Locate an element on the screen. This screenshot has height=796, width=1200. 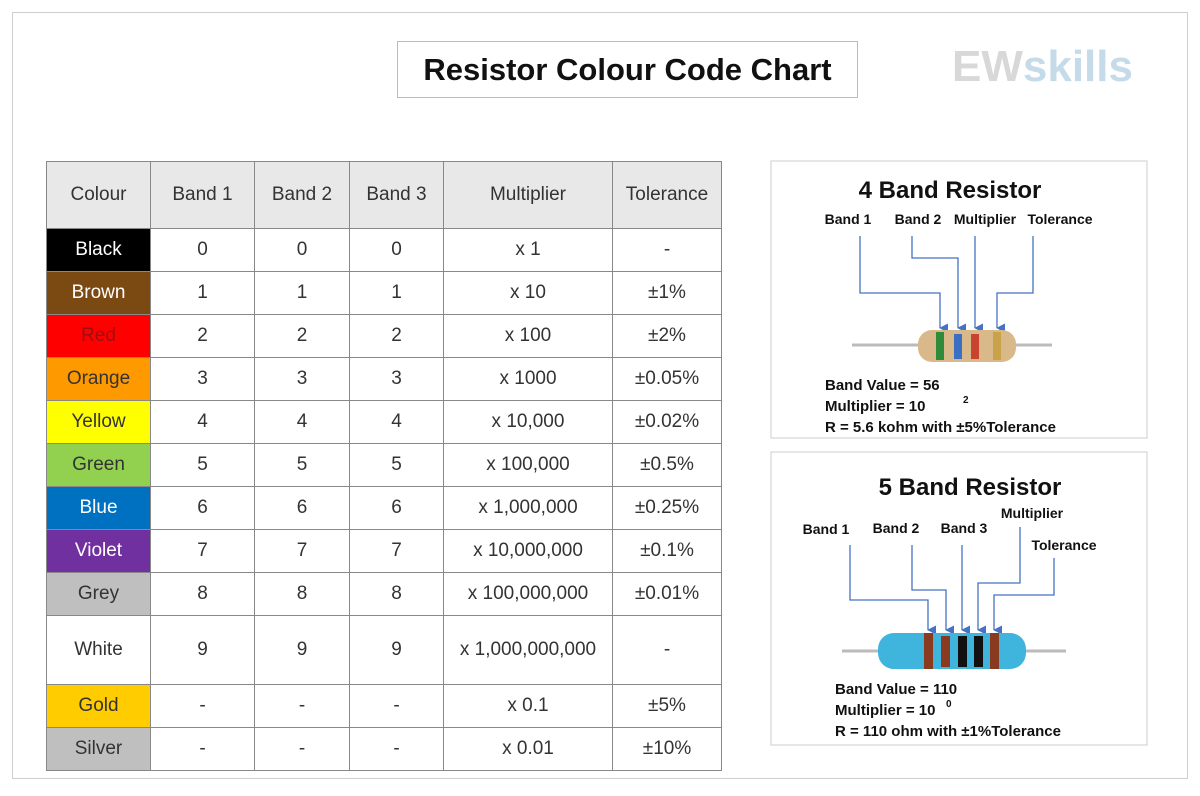
table-row: Green 5 5 5 x 100,000 ±0.5% is located at coordinates (384, 465).